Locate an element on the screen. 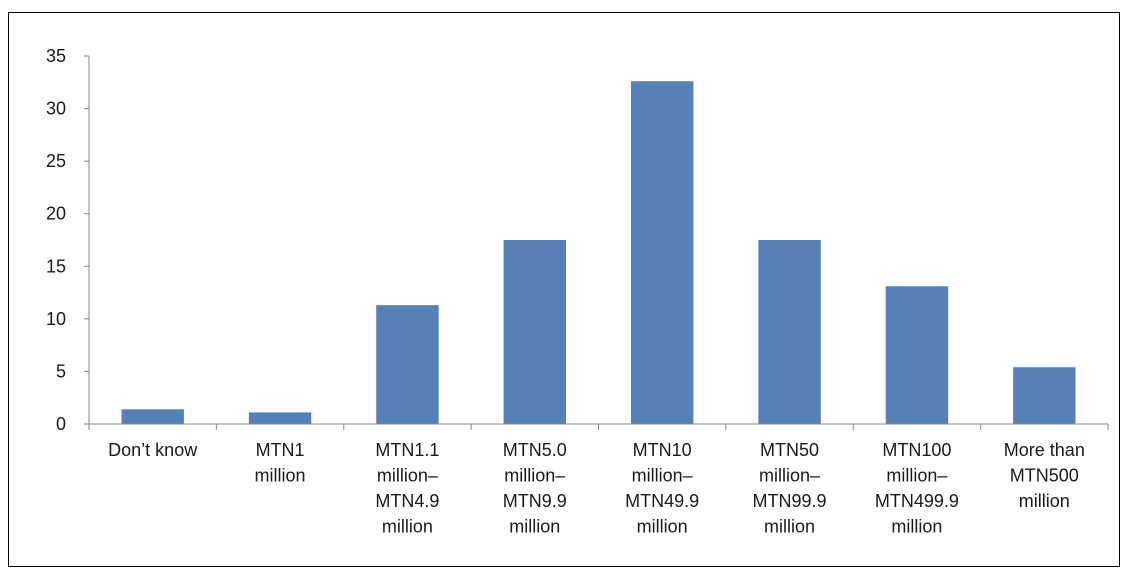 The height and width of the screenshot is (568, 1131). y-tick-label: 20 is located at coordinates (56, 214).